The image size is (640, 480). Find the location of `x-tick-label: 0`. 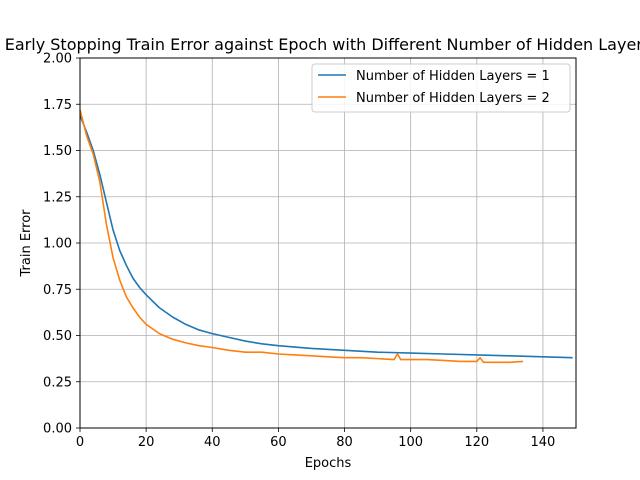

x-tick-label: 0 is located at coordinates (80, 442).